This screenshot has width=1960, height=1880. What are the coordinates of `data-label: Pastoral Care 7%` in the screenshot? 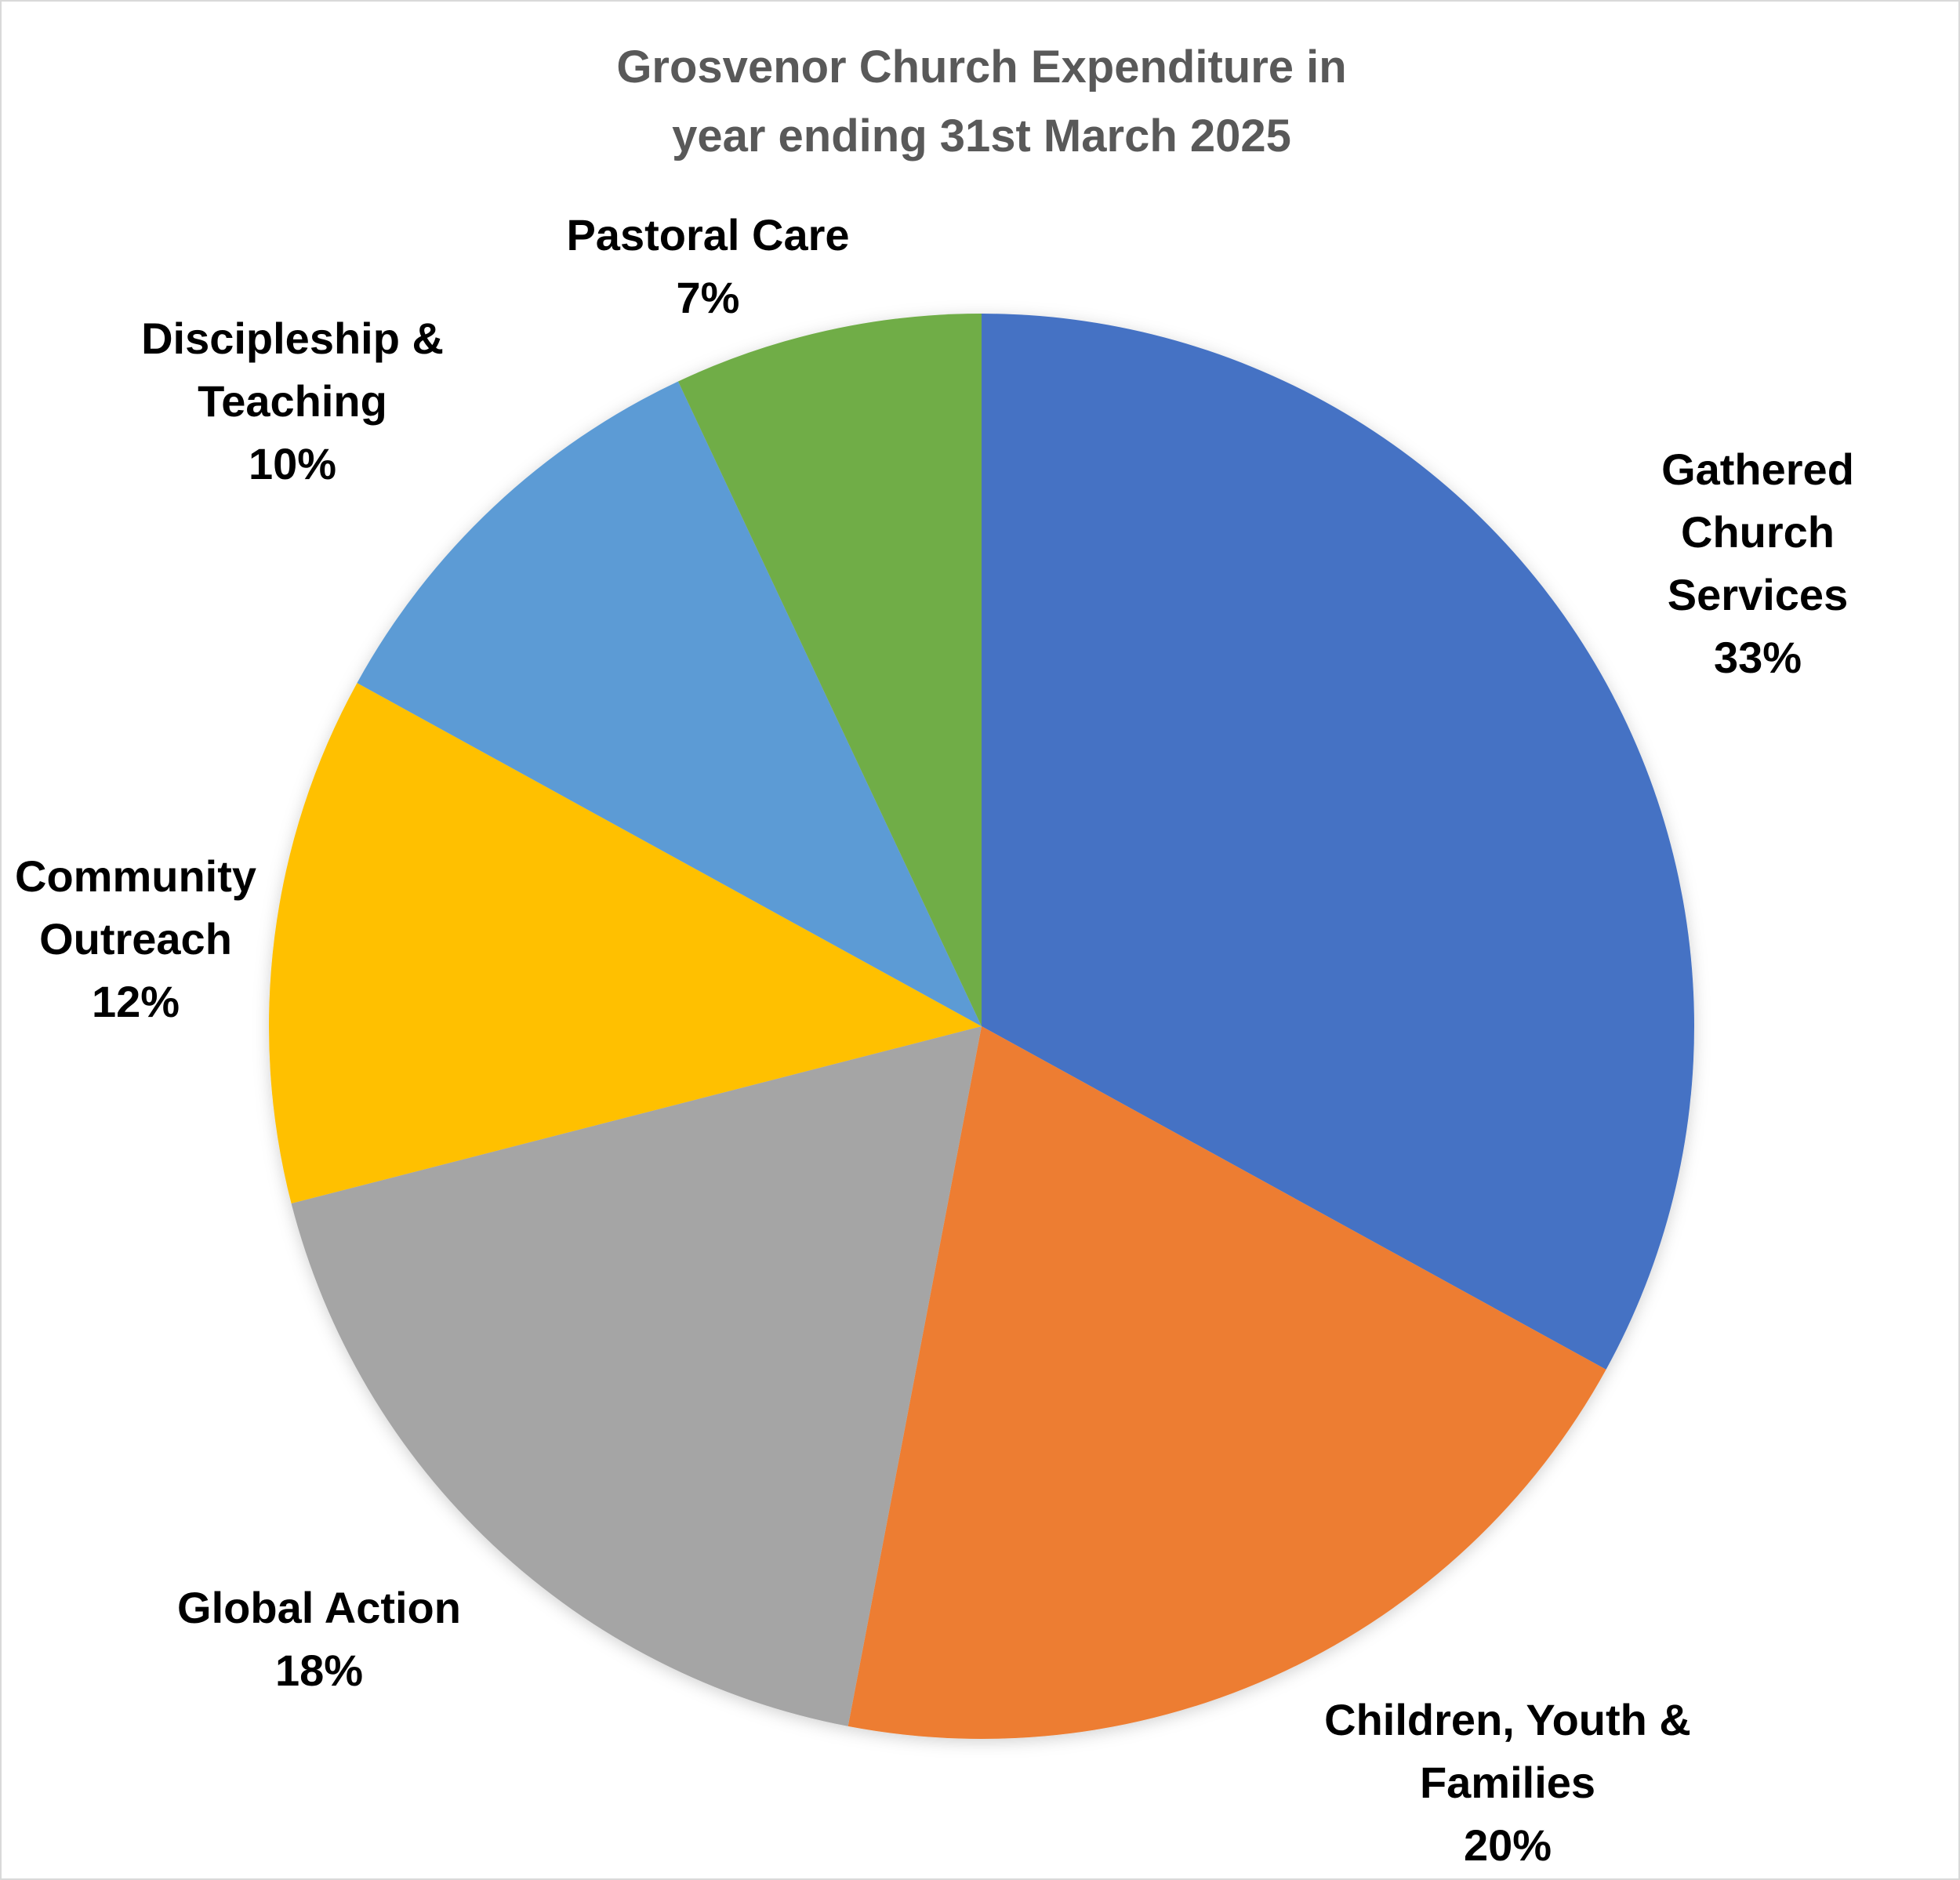 It's located at (707, 266).